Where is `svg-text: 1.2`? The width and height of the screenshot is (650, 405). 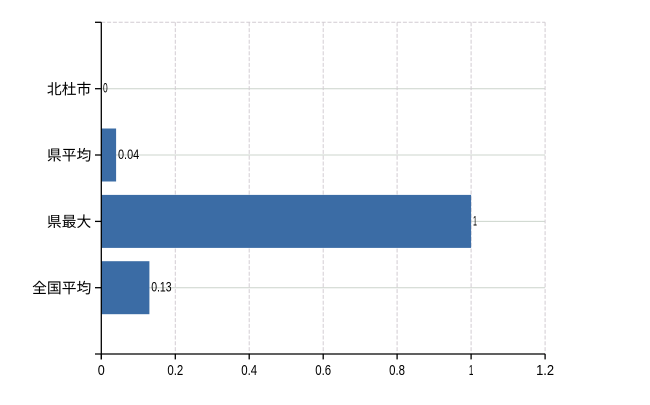
svg-text: 1.2 is located at coordinates (545, 370).